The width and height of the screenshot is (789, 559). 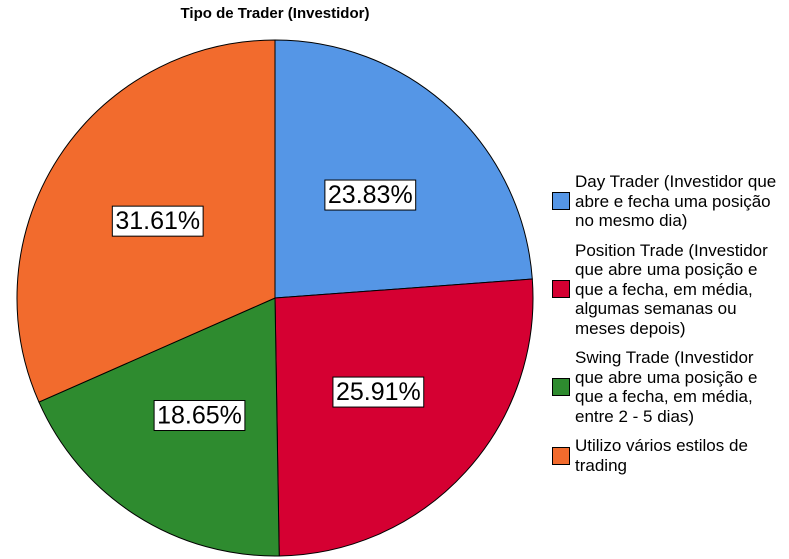 I want to click on value-label: 18.65%, so click(x=199, y=416).